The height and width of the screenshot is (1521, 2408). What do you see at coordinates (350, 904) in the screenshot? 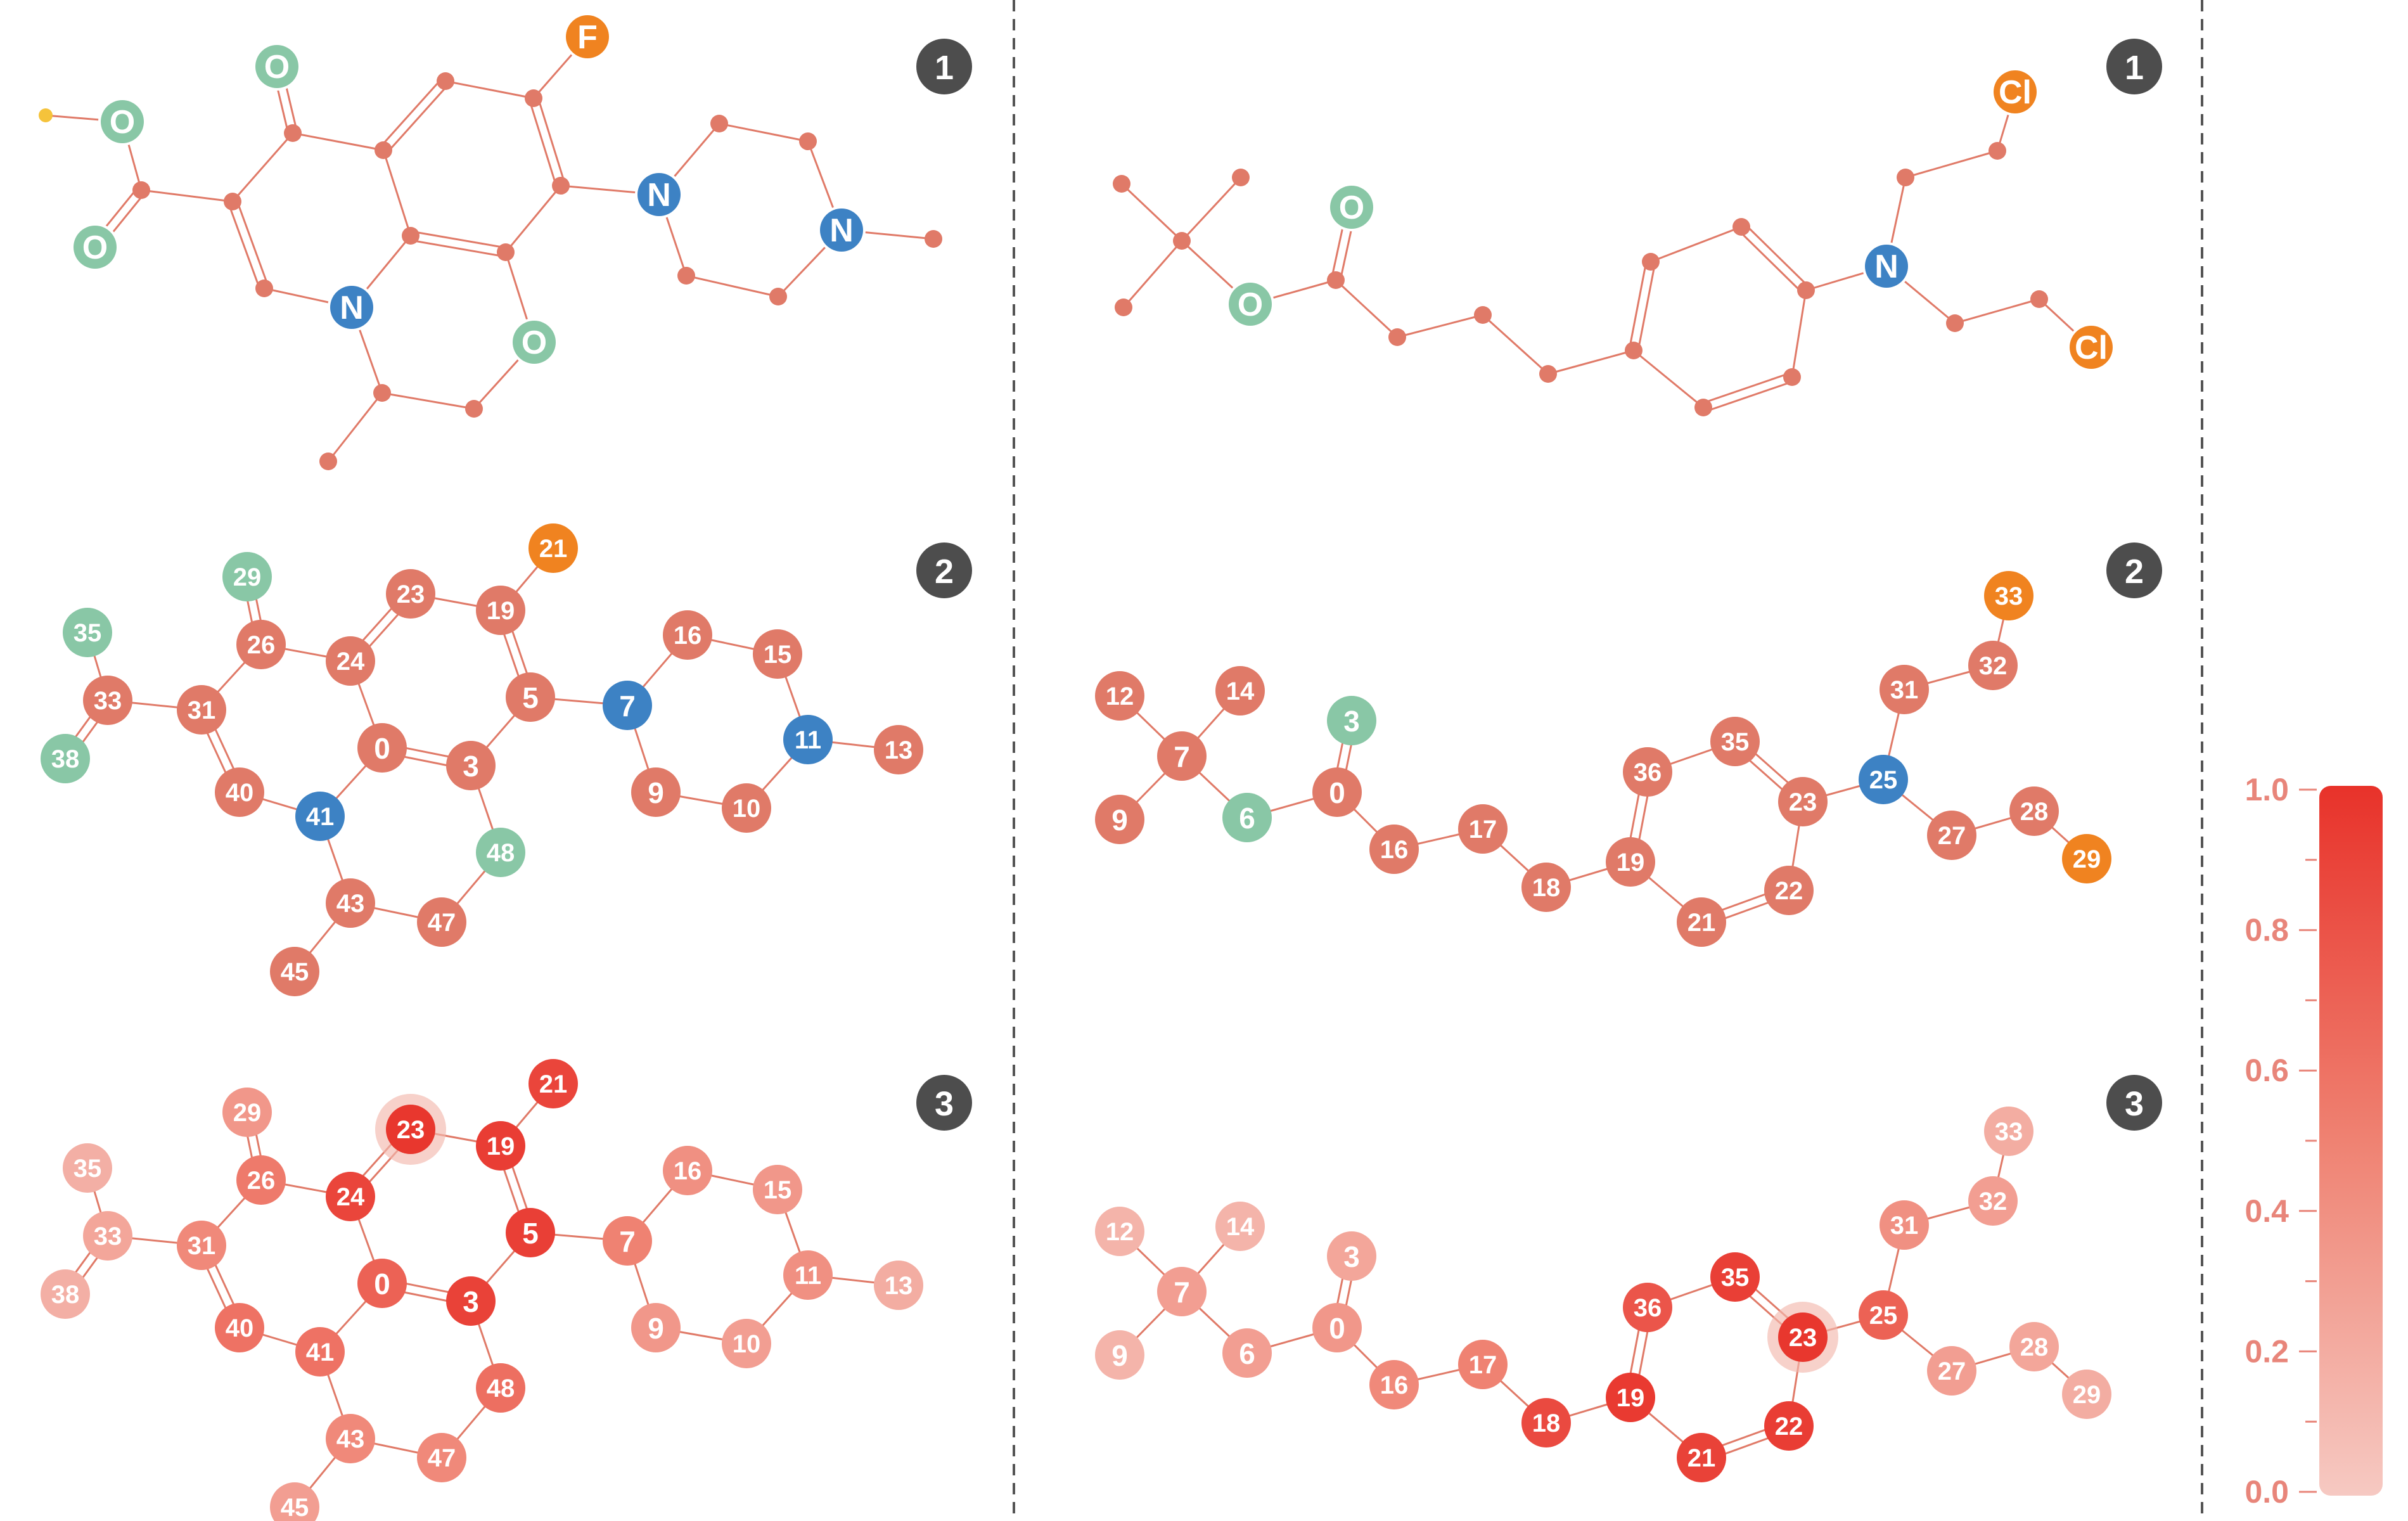
I see `atom-index-label: 43` at bounding box center [350, 904].